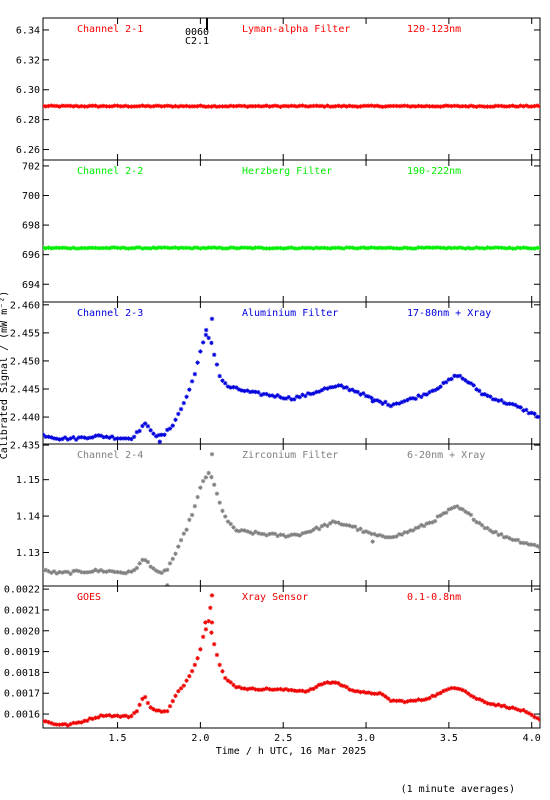  I want to click on channel-label: GOES, so click(89, 597).